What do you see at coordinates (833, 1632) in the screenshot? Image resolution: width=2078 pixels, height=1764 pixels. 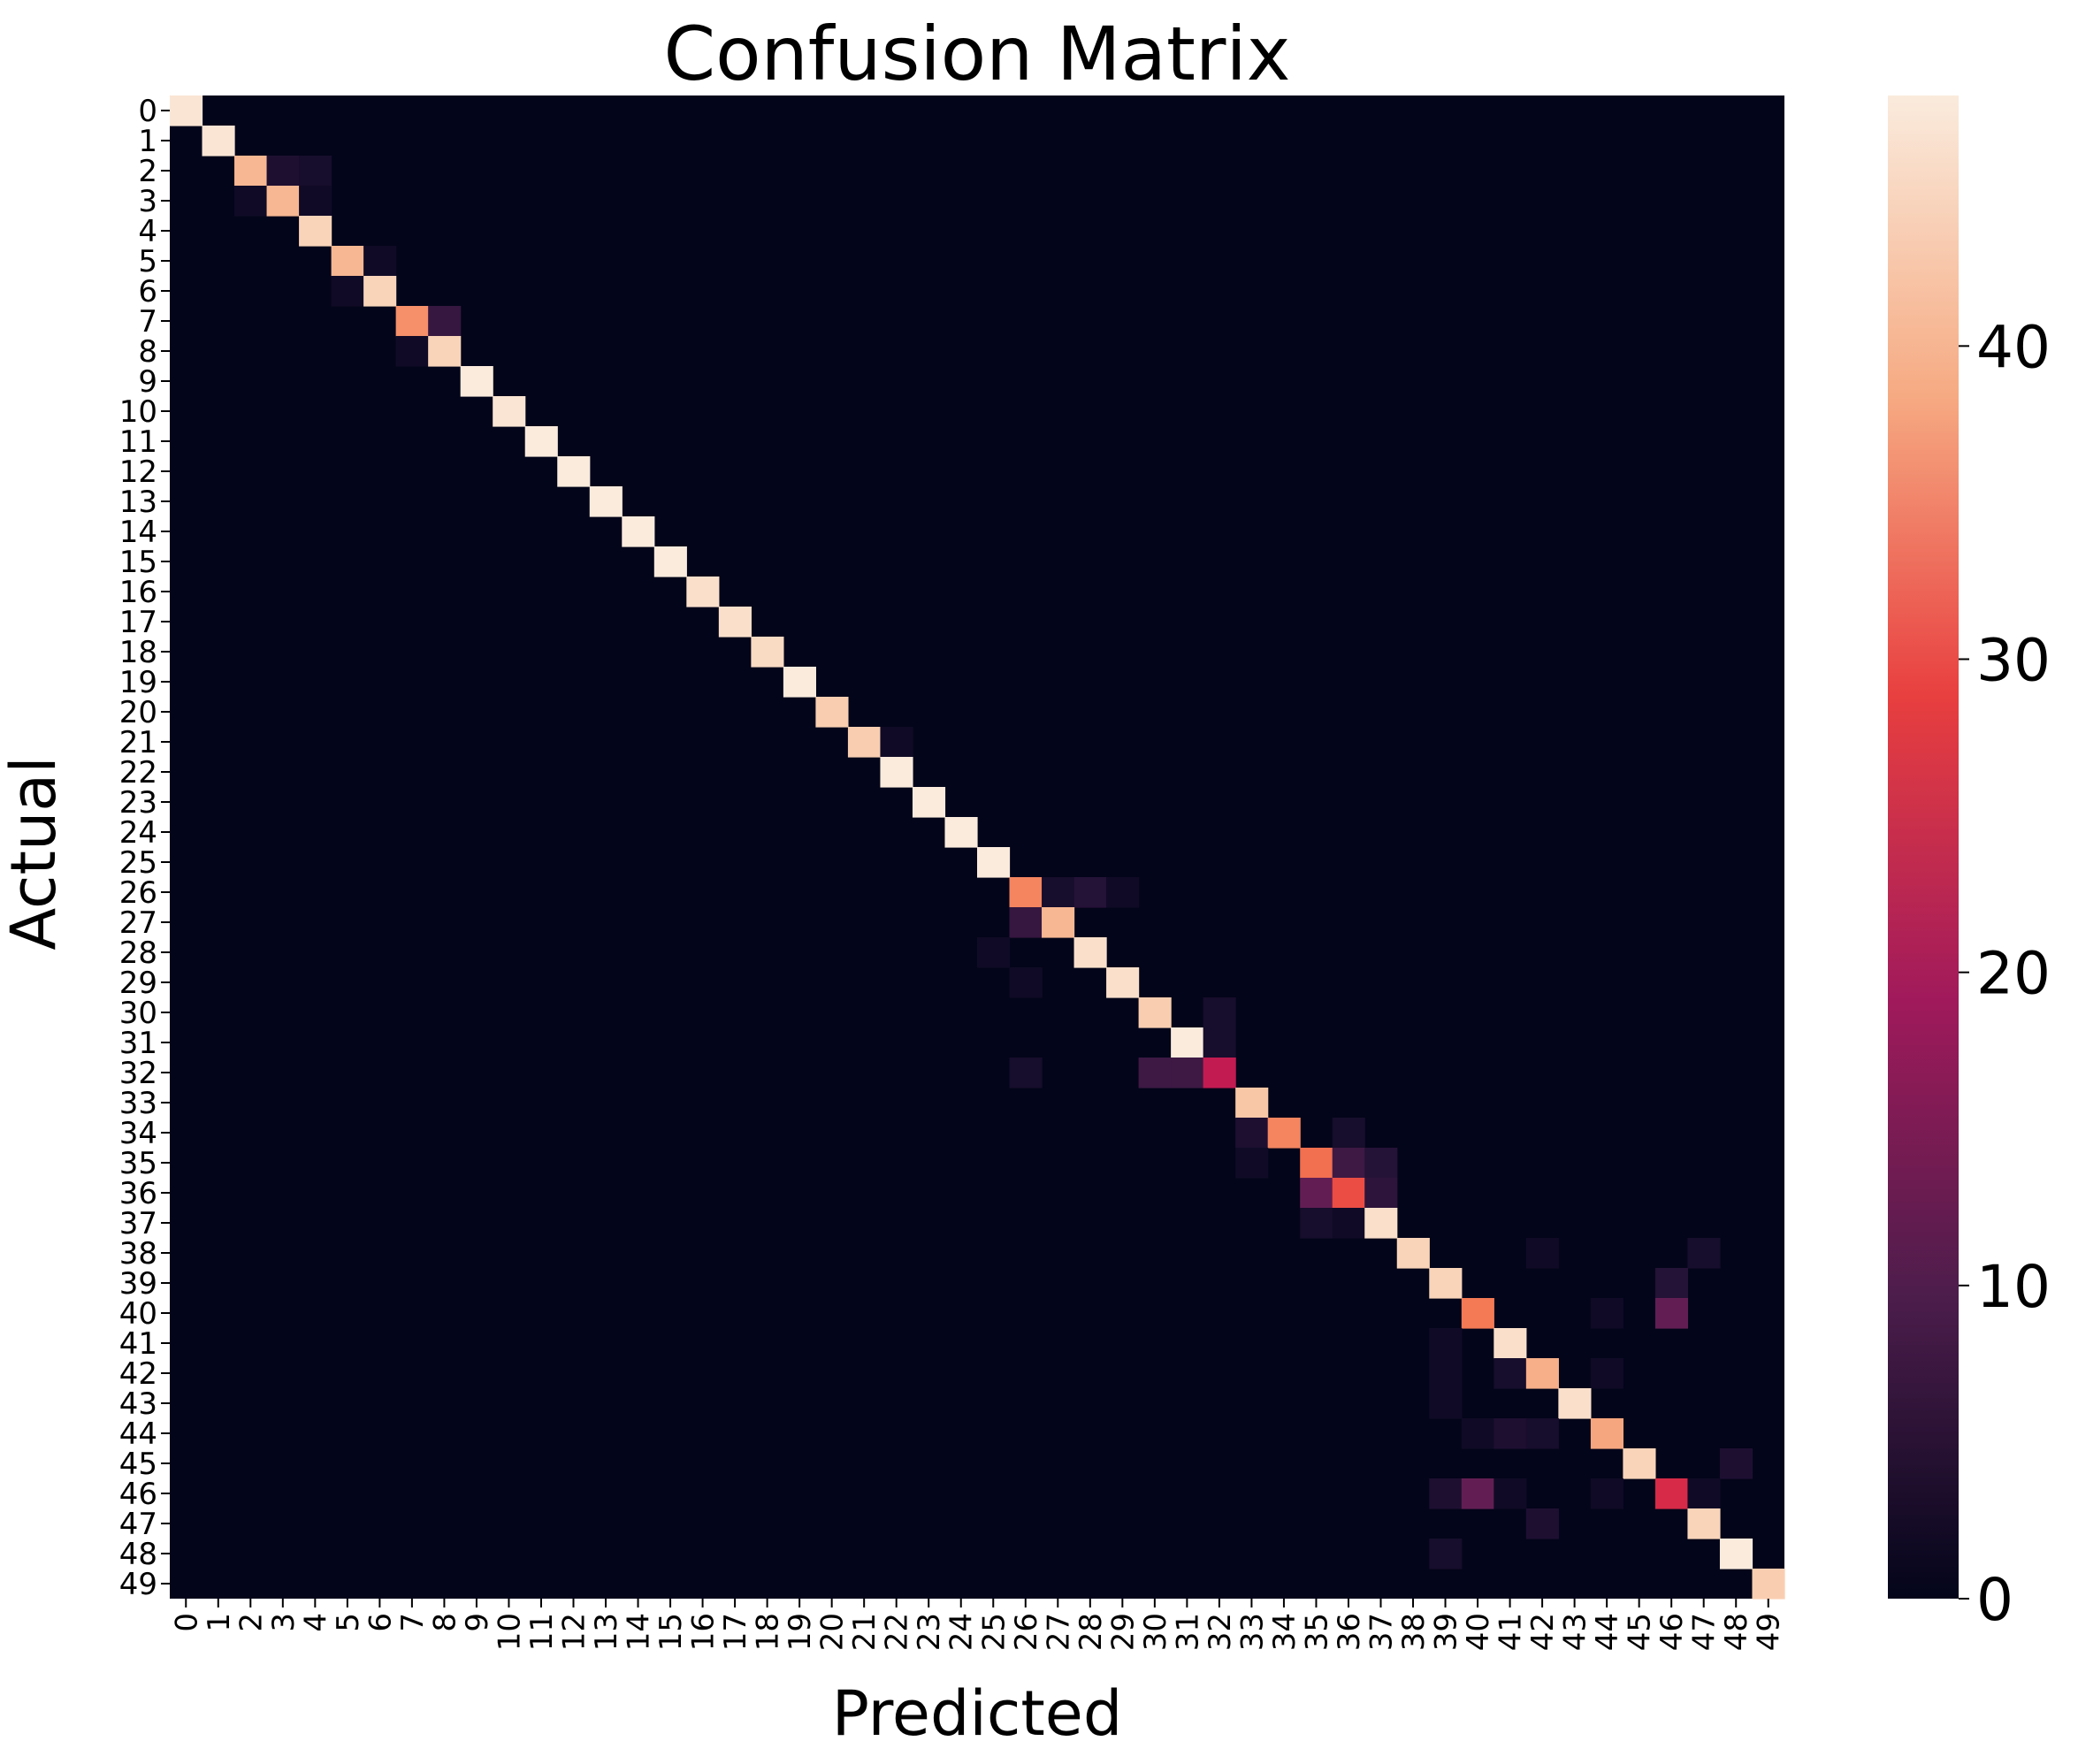 I see `x-tick-label: 20` at bounding box center [833, 1632].